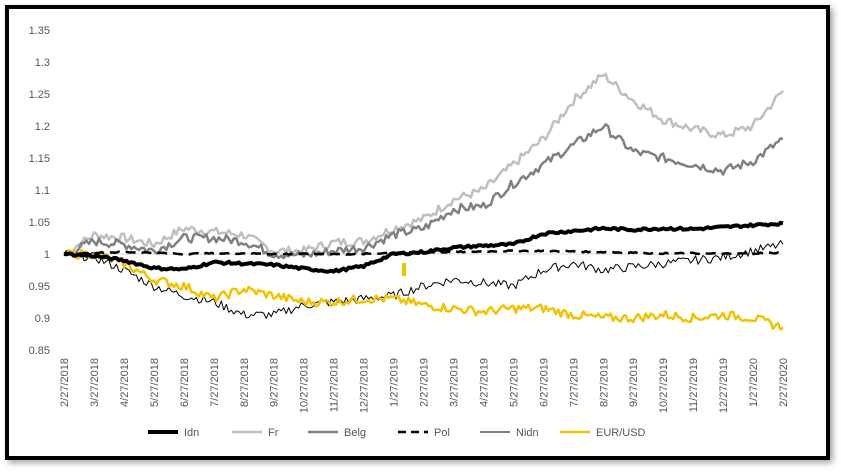 The height and width of the screenshot is (473, 841). What do you see at coordinates (245, 382) in the screenshot?
I see `x-tick-label: 8/27/2018` at bounding box center [245, 382].